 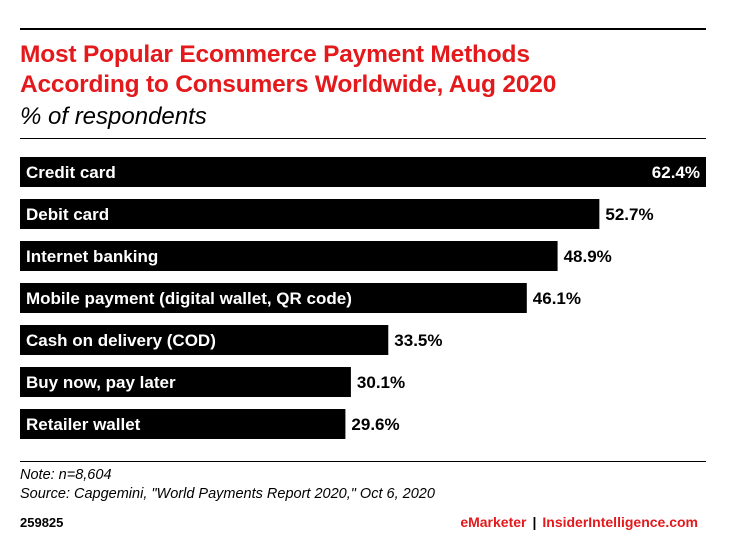 I want to click on brand-emarketer: eMarketer, so click(x=493, y=522).